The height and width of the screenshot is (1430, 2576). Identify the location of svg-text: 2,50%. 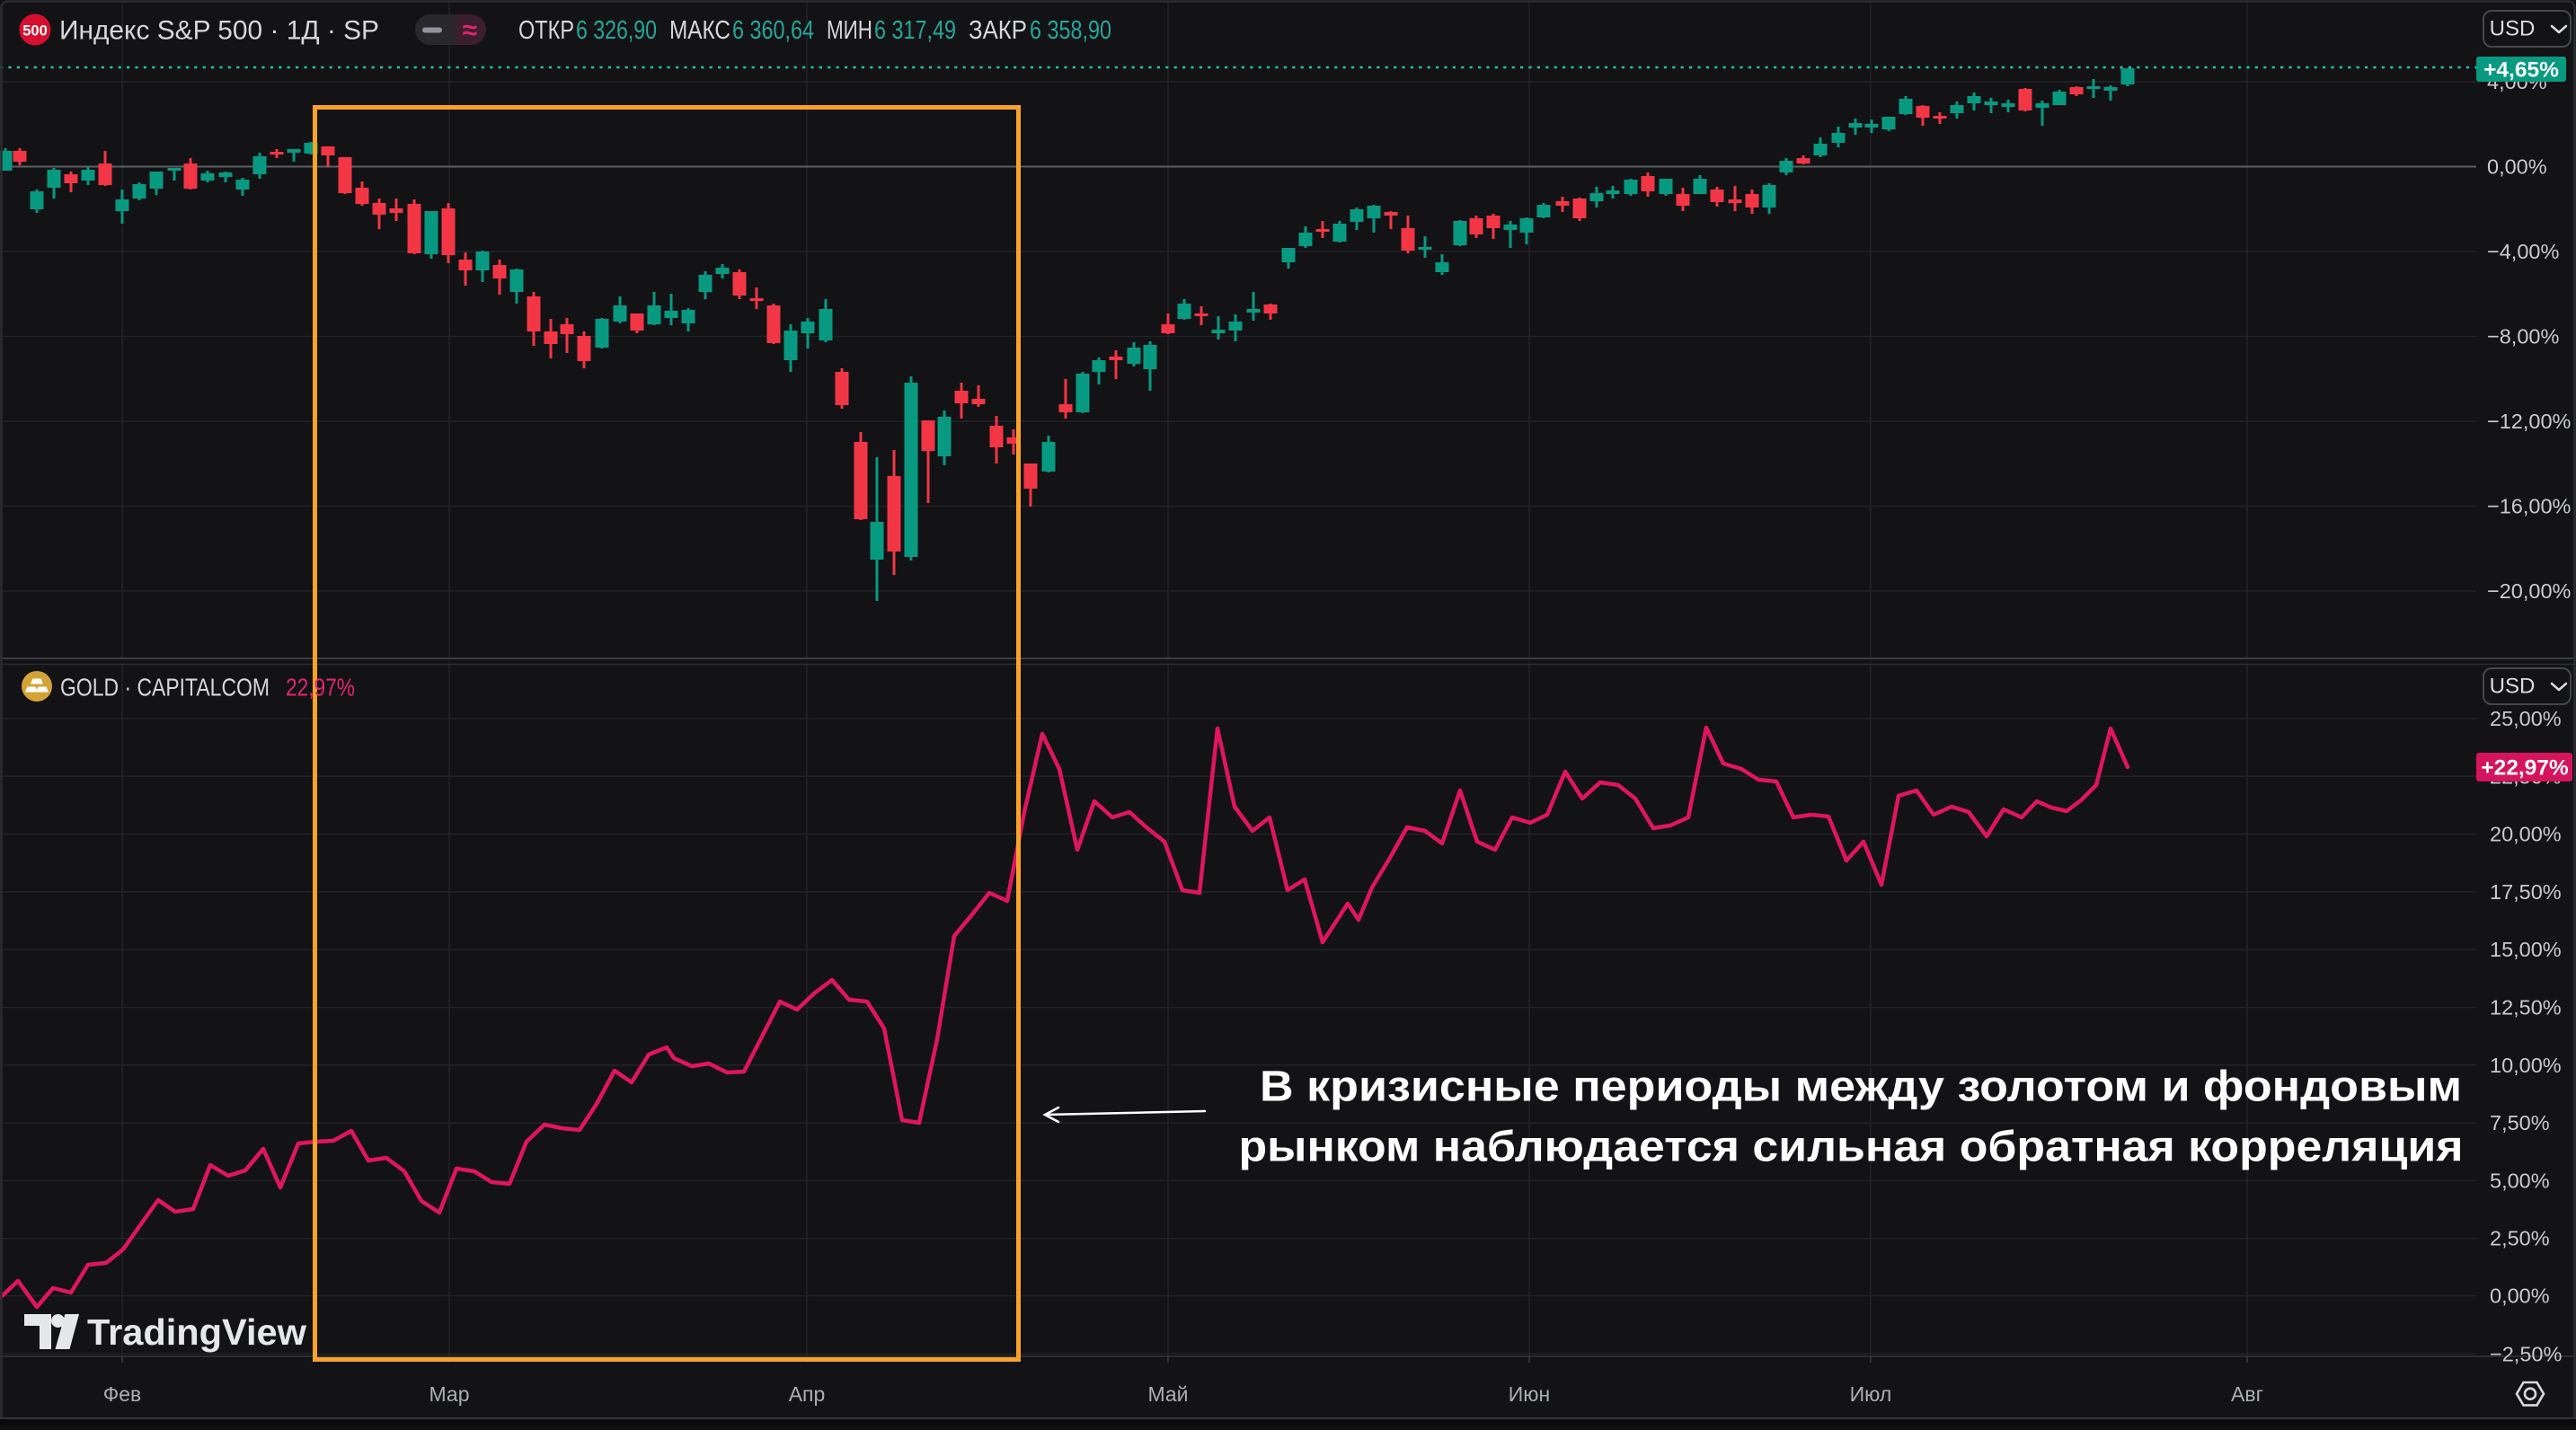
(2520, 1238).